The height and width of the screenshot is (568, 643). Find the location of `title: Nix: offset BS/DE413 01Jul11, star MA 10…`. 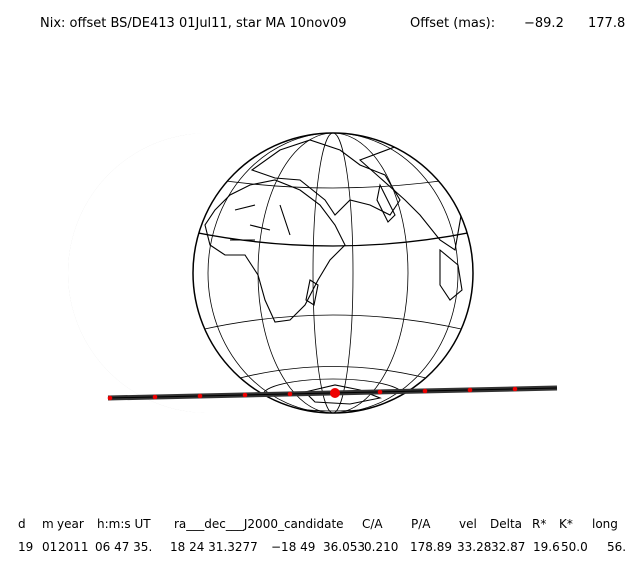

title: Nix: offset BS/DE413 01Jul11, star MA 10… is located at coordinates (193, 23).